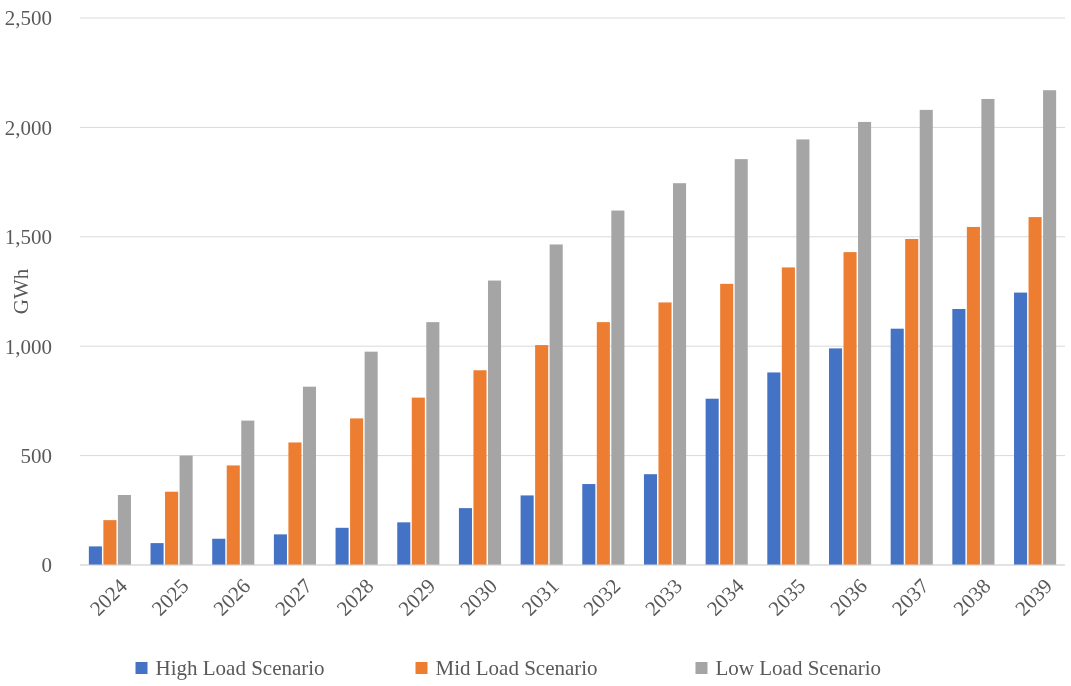  Describe the element at coordinates (798, 668) in the screenshot. I see `legend-label: Low Load Scenario` at that location.